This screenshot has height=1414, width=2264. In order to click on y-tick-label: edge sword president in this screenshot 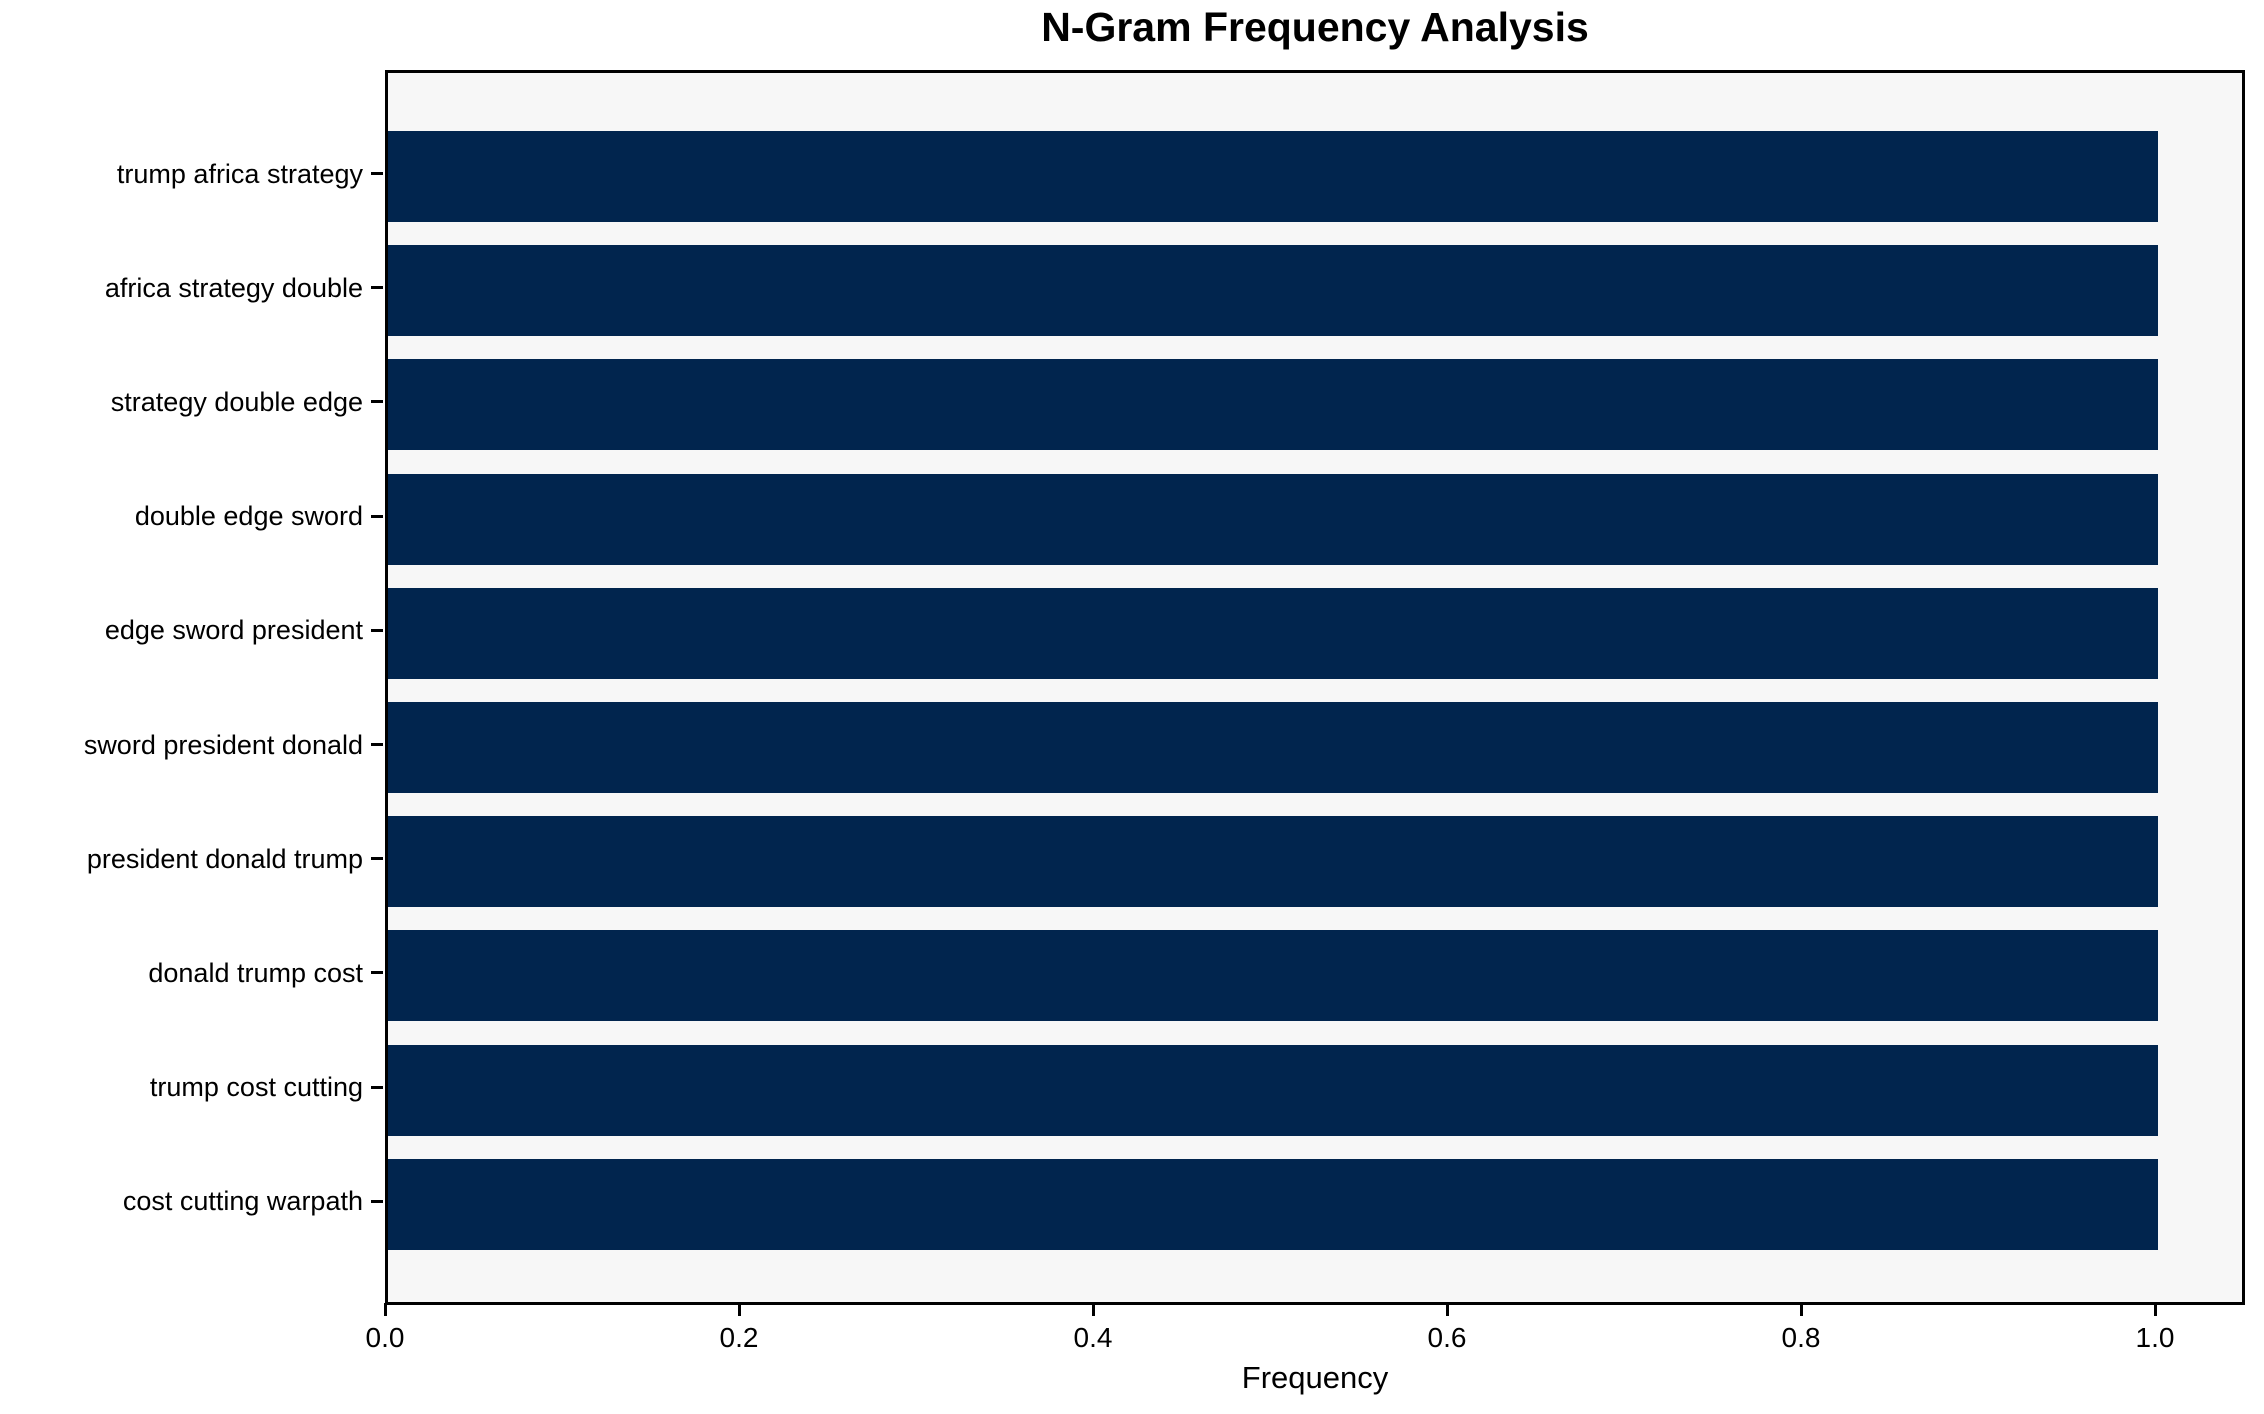, I will do `click(233, 630)`.